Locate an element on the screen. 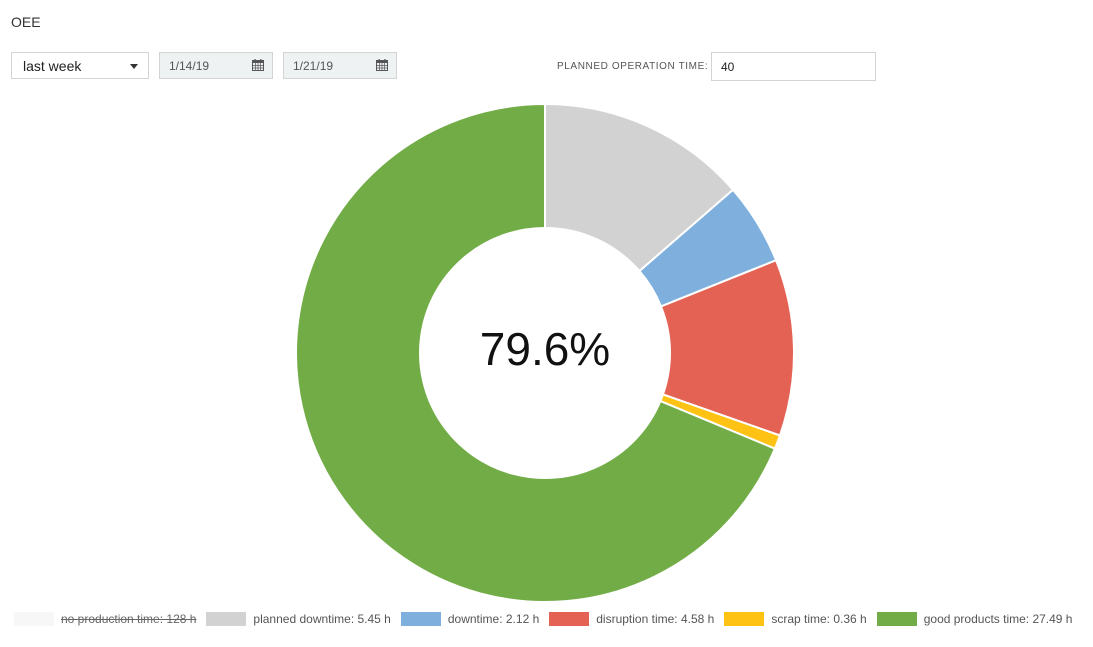 This screenshot has width=1093, height=647. legend-label: planned downtime: 5.45 h is located at coordinates (322, 619).